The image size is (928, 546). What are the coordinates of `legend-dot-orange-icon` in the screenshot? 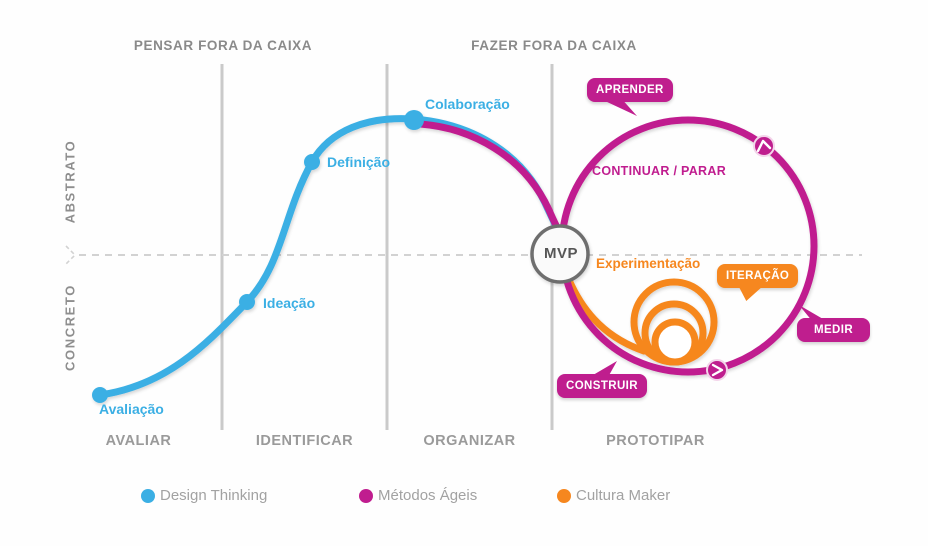 It's located at (564, 495).